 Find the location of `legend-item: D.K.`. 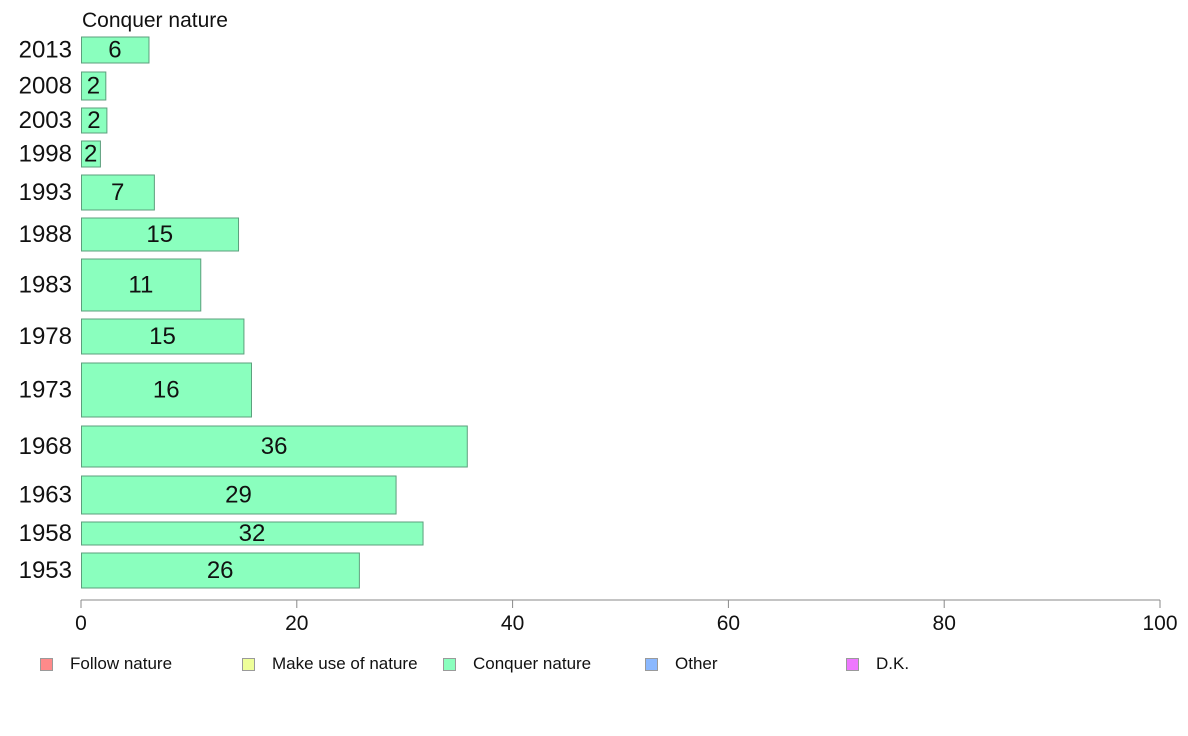

legend-item: D.K. is located at coordinates (877, 664).